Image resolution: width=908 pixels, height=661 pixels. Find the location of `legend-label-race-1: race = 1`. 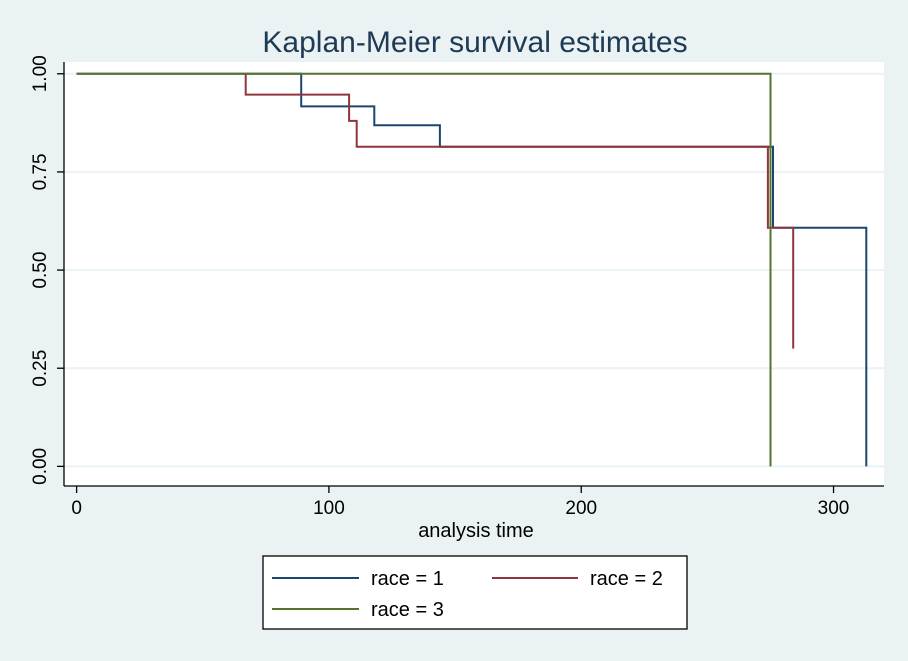

legend-label-race-1: race = 1 is located at coordinates (407, 579).